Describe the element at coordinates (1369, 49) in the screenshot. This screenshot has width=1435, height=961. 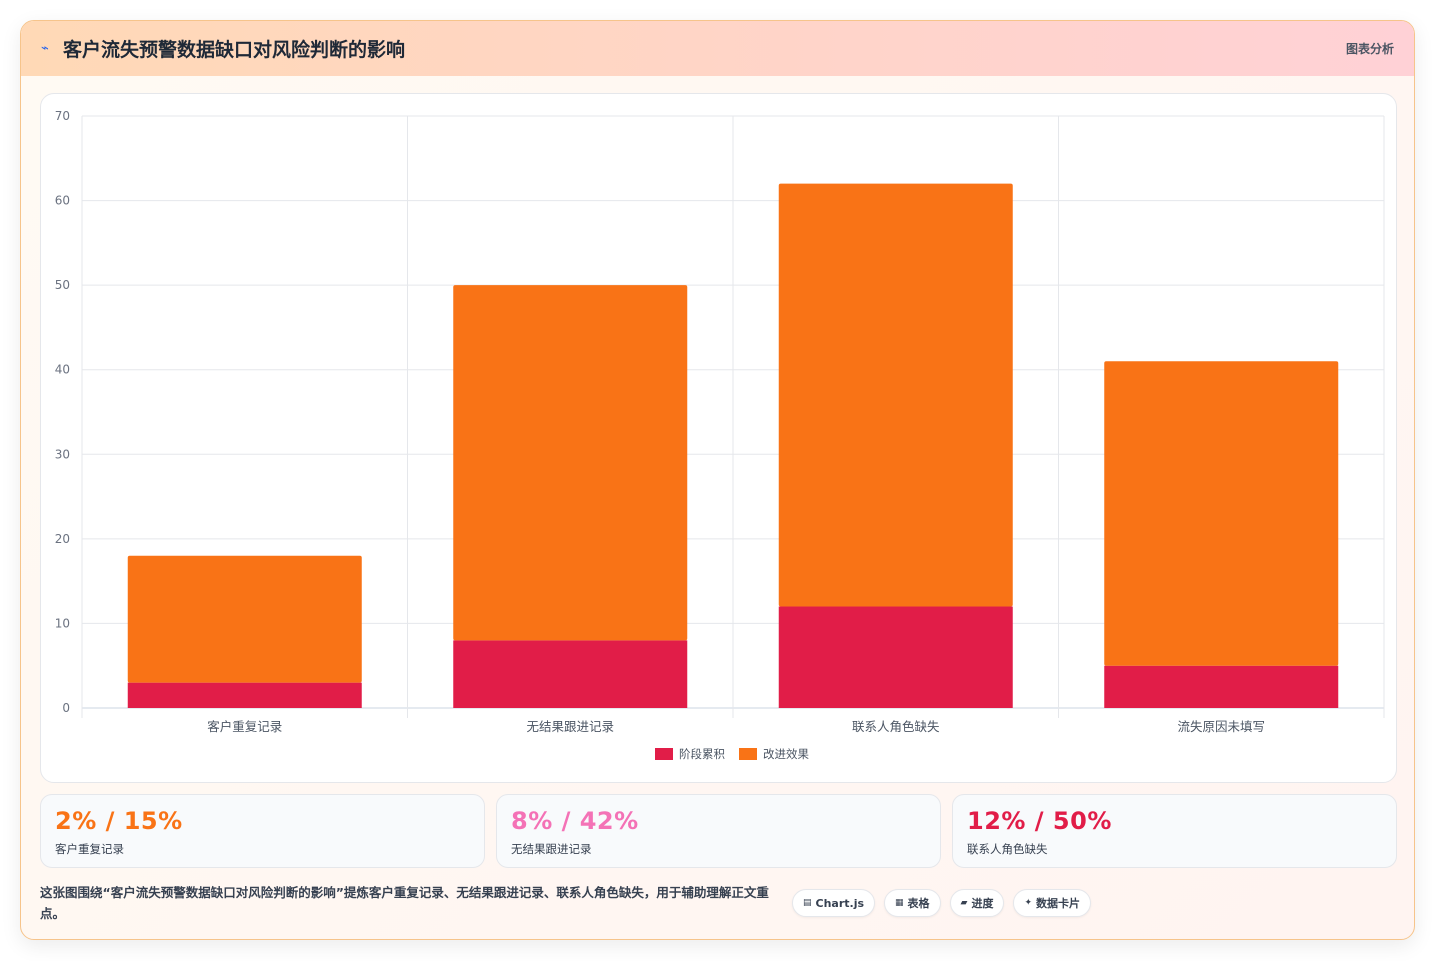
I see `header-tag: 图表分析` at that location.